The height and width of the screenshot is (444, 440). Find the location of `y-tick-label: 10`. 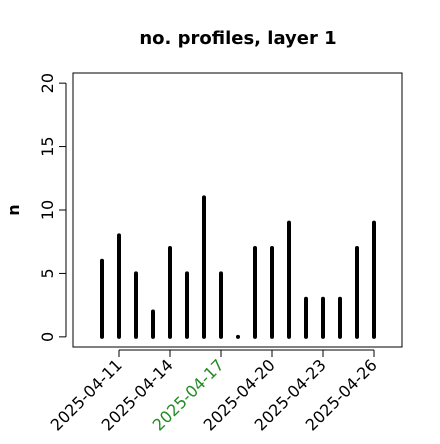

y-tick-label: 10 is located at coordinates (47, 210).